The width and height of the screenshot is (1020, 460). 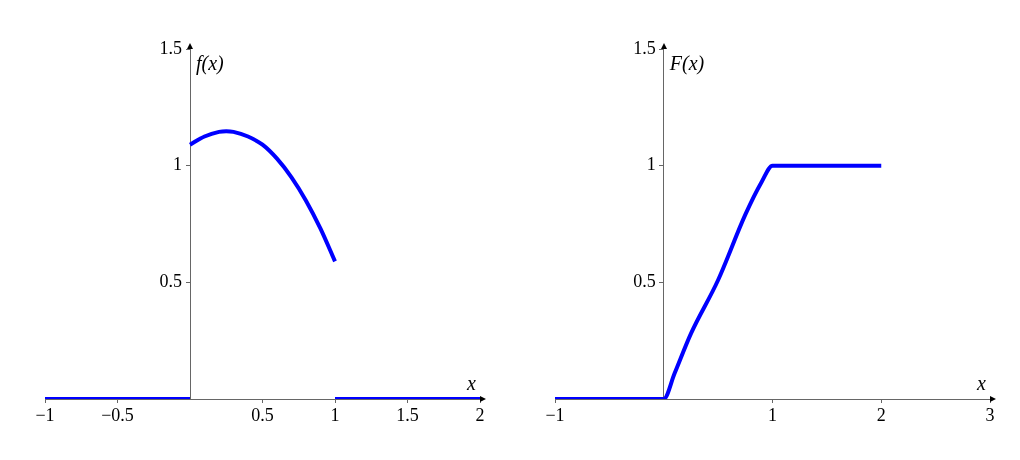 What do you see at coordinates (262, 414) in the screenshot?
I see `x-tick-label: 0.5` at bounding box center [262, 414].